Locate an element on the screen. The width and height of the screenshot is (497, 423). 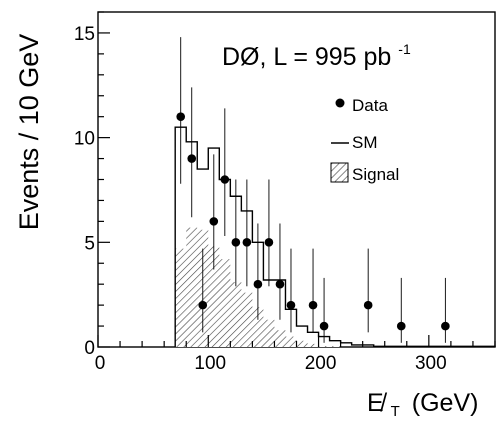
legend-data-label: Data is located at coordinates (370, 105).